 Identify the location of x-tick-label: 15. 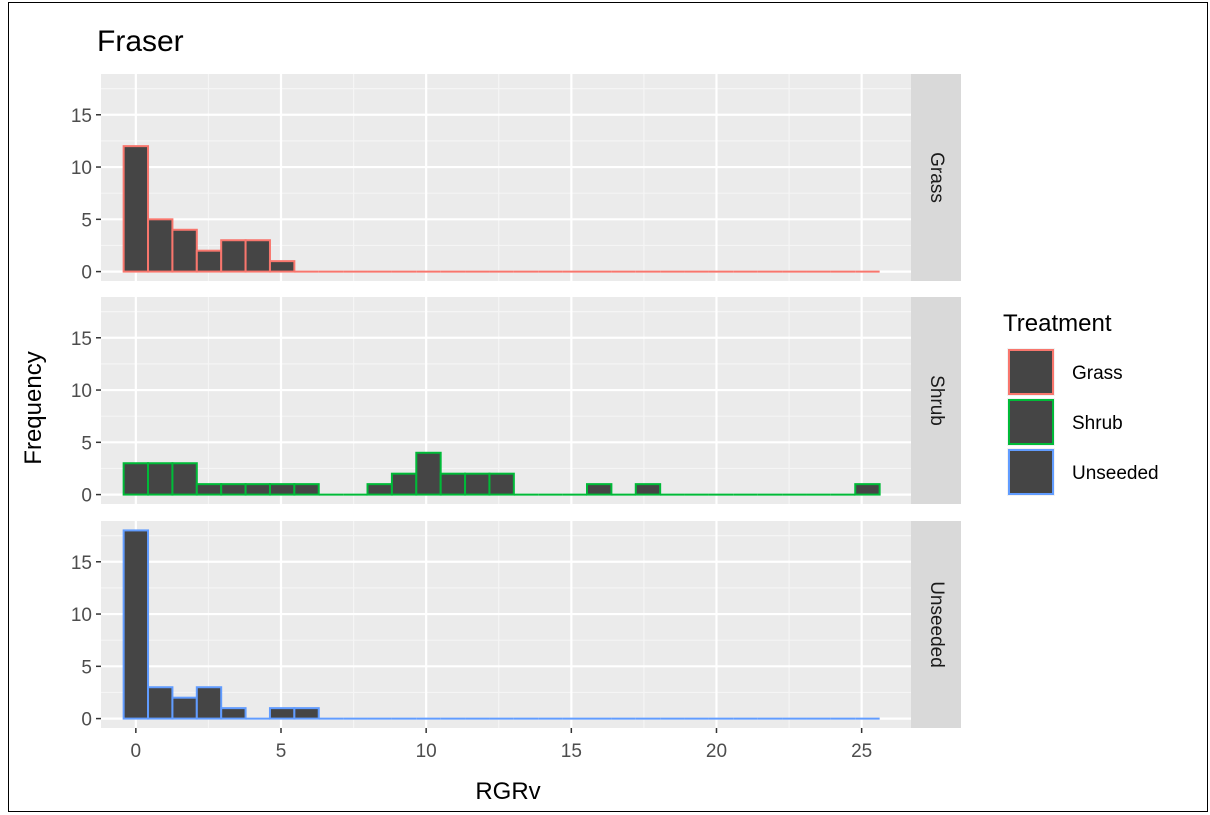
(571, 751).